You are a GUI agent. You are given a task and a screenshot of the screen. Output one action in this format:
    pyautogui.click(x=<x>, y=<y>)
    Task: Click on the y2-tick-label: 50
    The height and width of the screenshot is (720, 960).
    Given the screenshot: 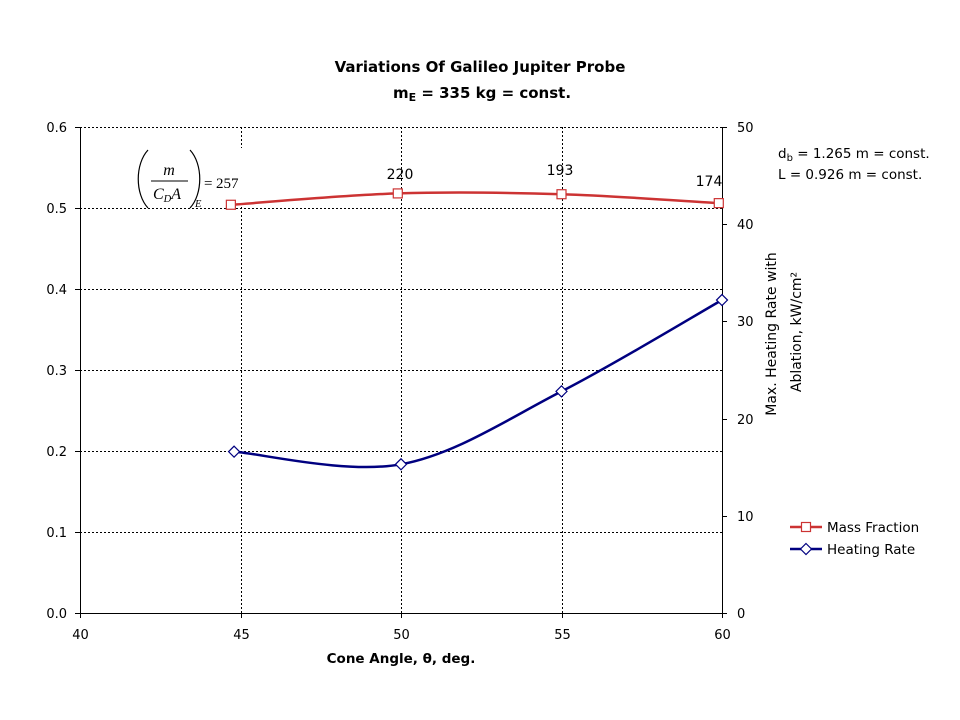 What is the action you would take?
    pyautogui.click(x=745, y=128)
    